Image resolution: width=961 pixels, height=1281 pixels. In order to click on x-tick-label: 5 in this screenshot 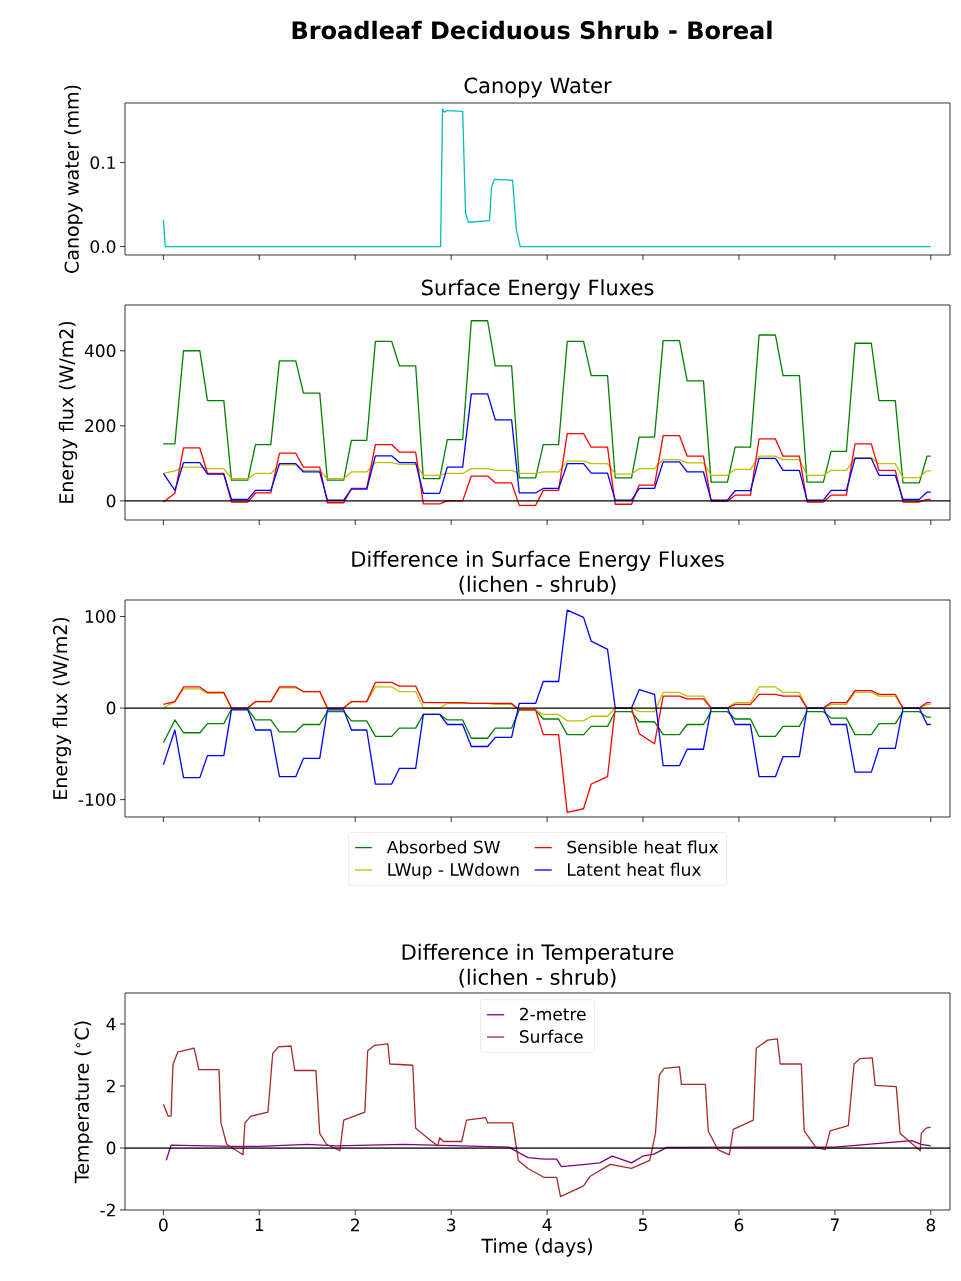, I will do `click(642, 1225)`.